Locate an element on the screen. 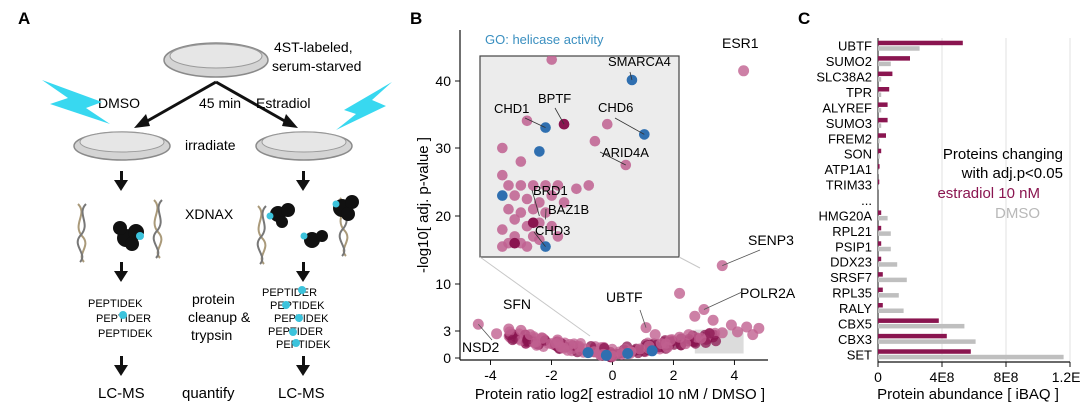 This screenshot has height=402, width=1080. bar-category-label: RPL21 is located at coordinates (852, 231).